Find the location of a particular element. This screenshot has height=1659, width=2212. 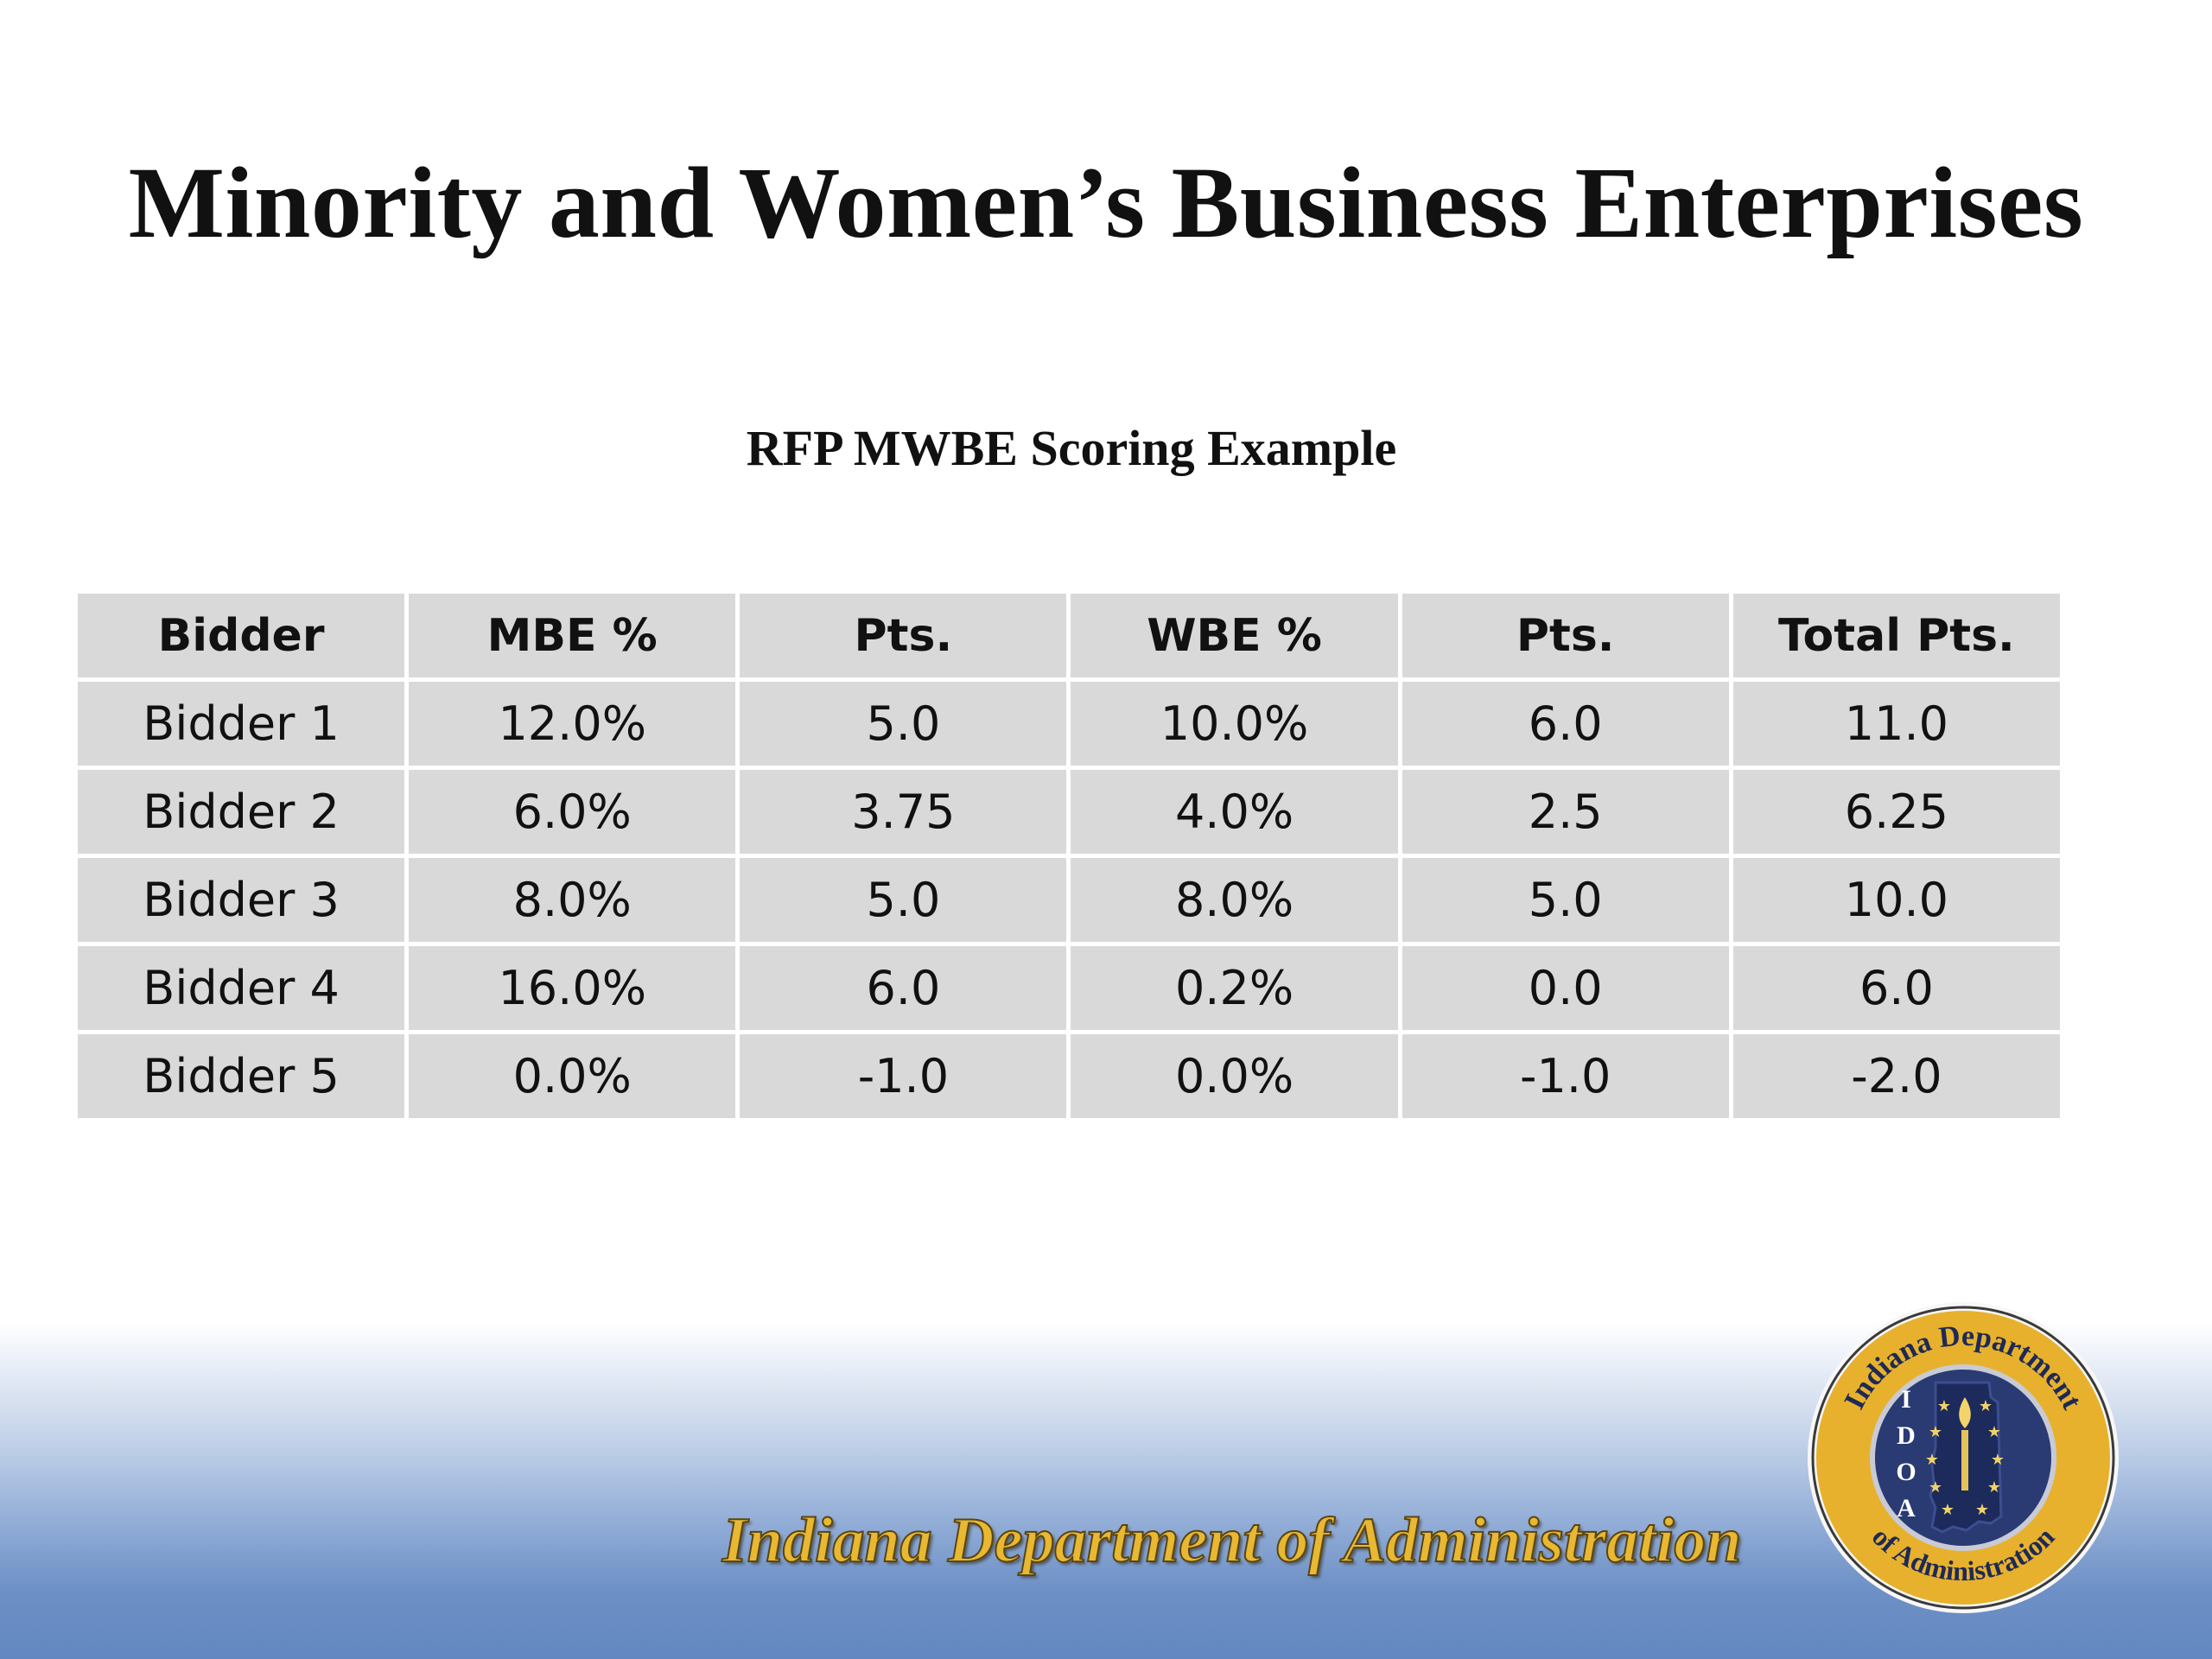

footer-organization-name: Indiana Department of Administration is located at coordinates (1231, 1540).